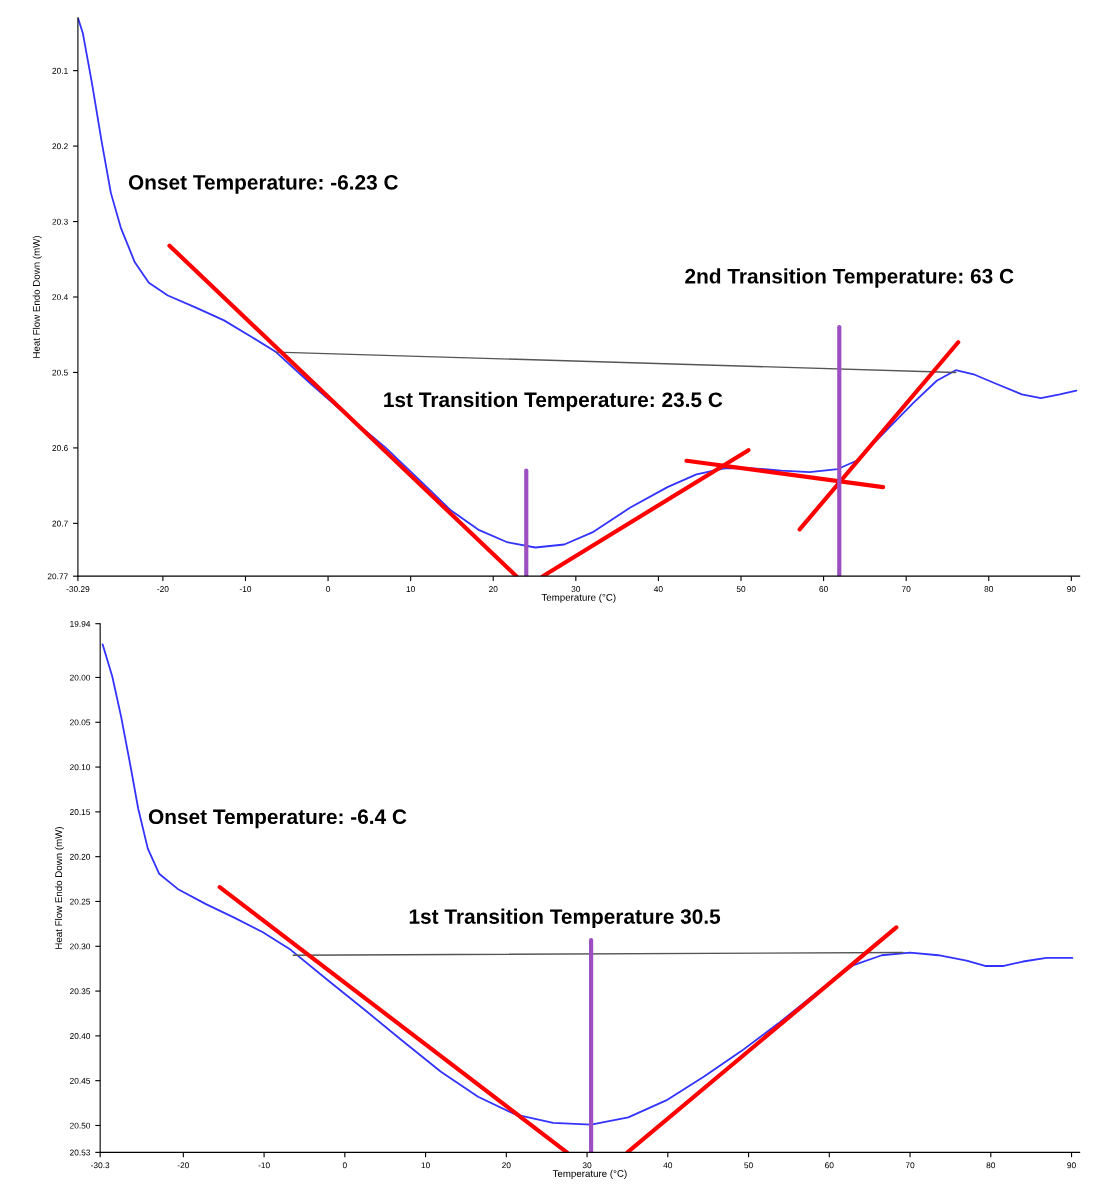  What do you see at coordinates (80, 1080) in the screenshot?
I see `y-tick-label: 20.45` at bounding box center [80, 1080].